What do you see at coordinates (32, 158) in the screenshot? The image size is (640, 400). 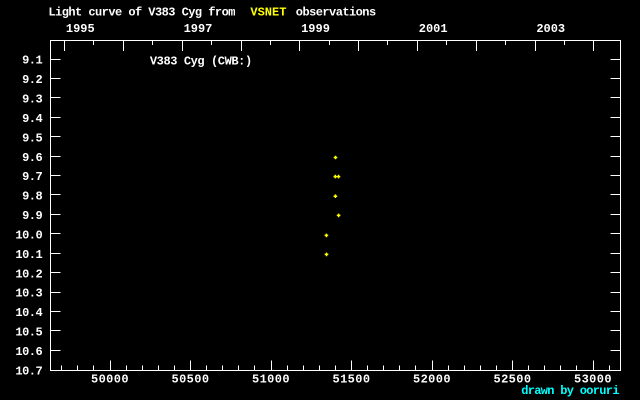 I see `svg-text: 9.6` at bounding box center [32, 158].